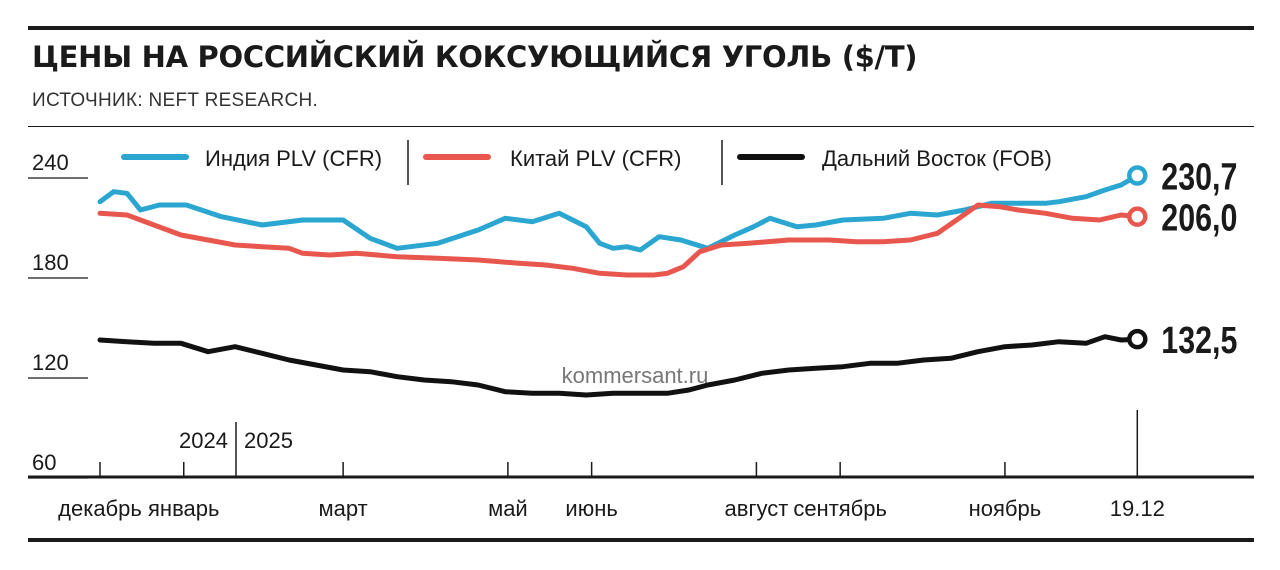 The image size is (1280, 570). Describe the element at coordinates (343, 508) in the screenshot. I see `x-tick-label-2: март` at that location.